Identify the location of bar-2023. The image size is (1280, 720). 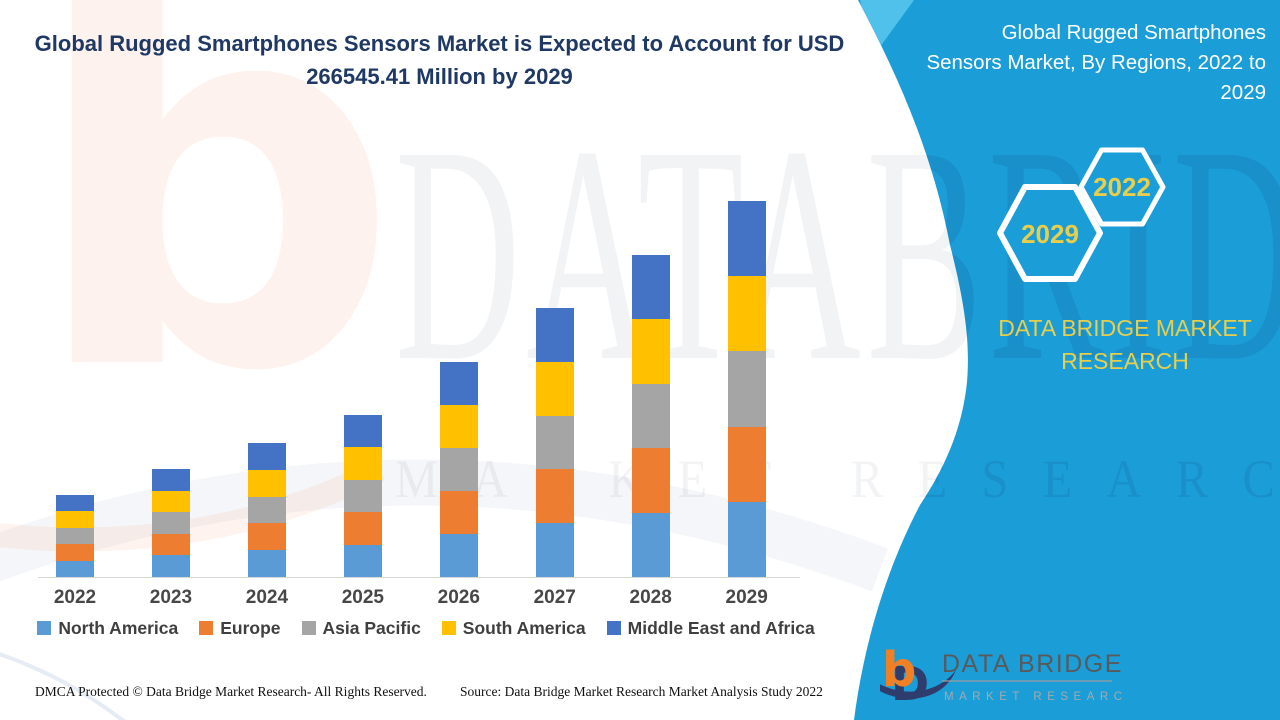
(170, 523).